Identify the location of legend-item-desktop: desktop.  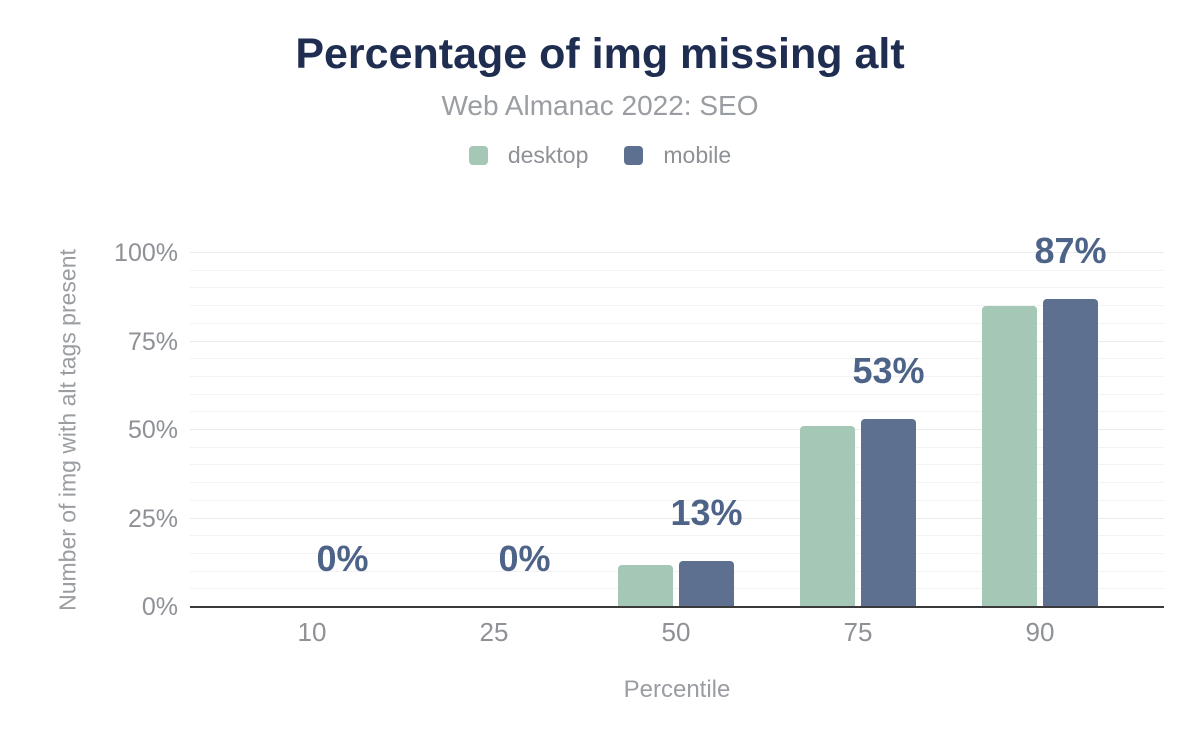
(528, 155).